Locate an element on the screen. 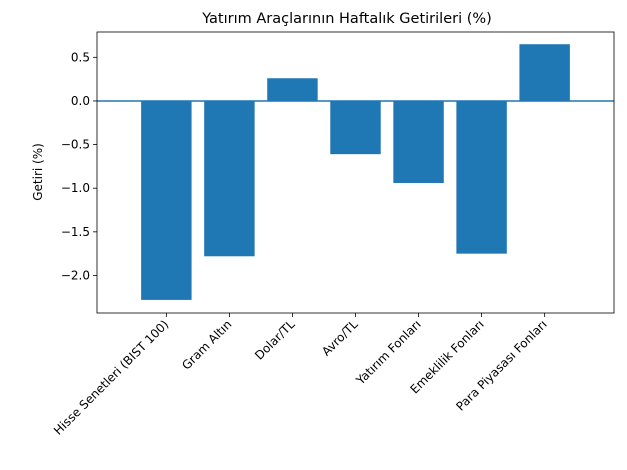 Image resolution: width=627 pixels, height=470 pixels. y-tick-label: 0.5 is located at coordinates (80, 57).